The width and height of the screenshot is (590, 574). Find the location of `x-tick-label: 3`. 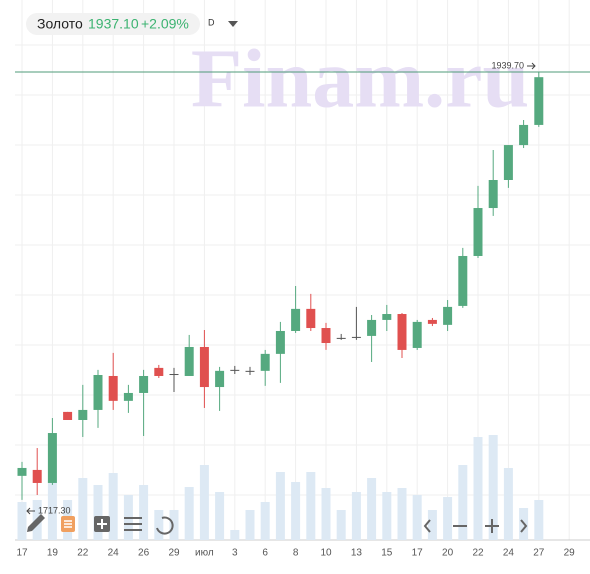

x-tick-label: 3 is located at coordinates (235, 553).